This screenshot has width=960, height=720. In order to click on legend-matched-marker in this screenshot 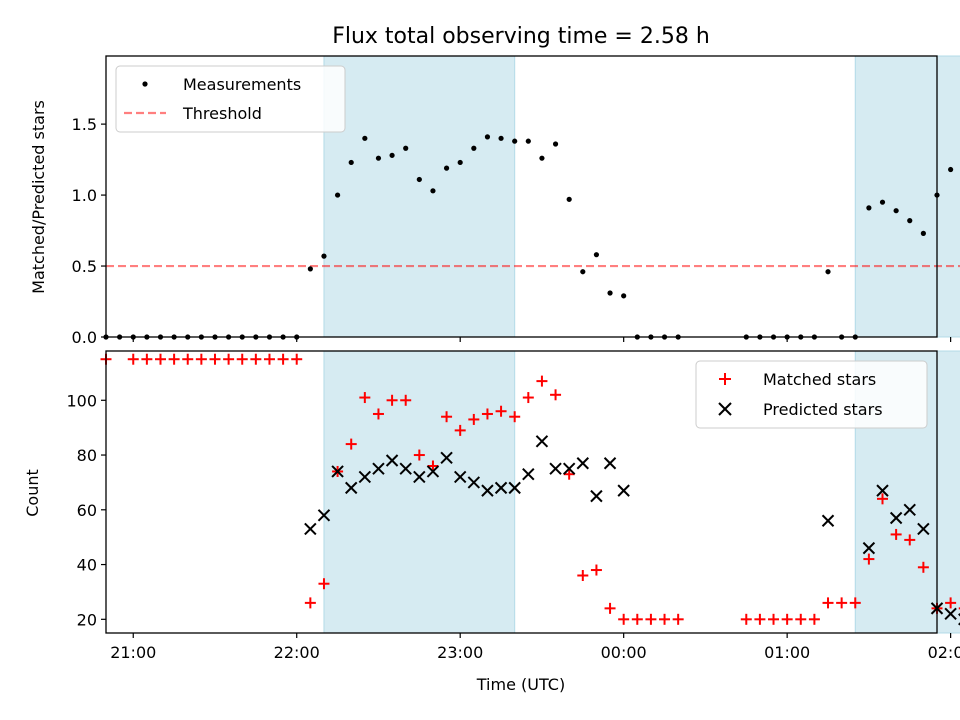, I will do `click(725, 379)`.